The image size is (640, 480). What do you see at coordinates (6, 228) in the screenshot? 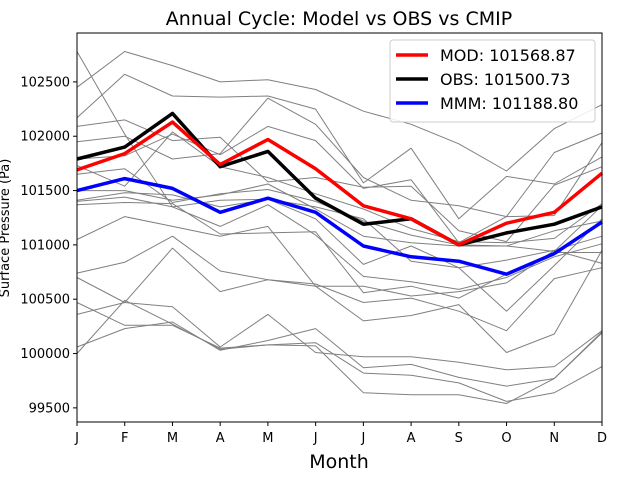
I see `y-axis-label: Surface Pressure (Pa)` at bounding box center [6, 228].